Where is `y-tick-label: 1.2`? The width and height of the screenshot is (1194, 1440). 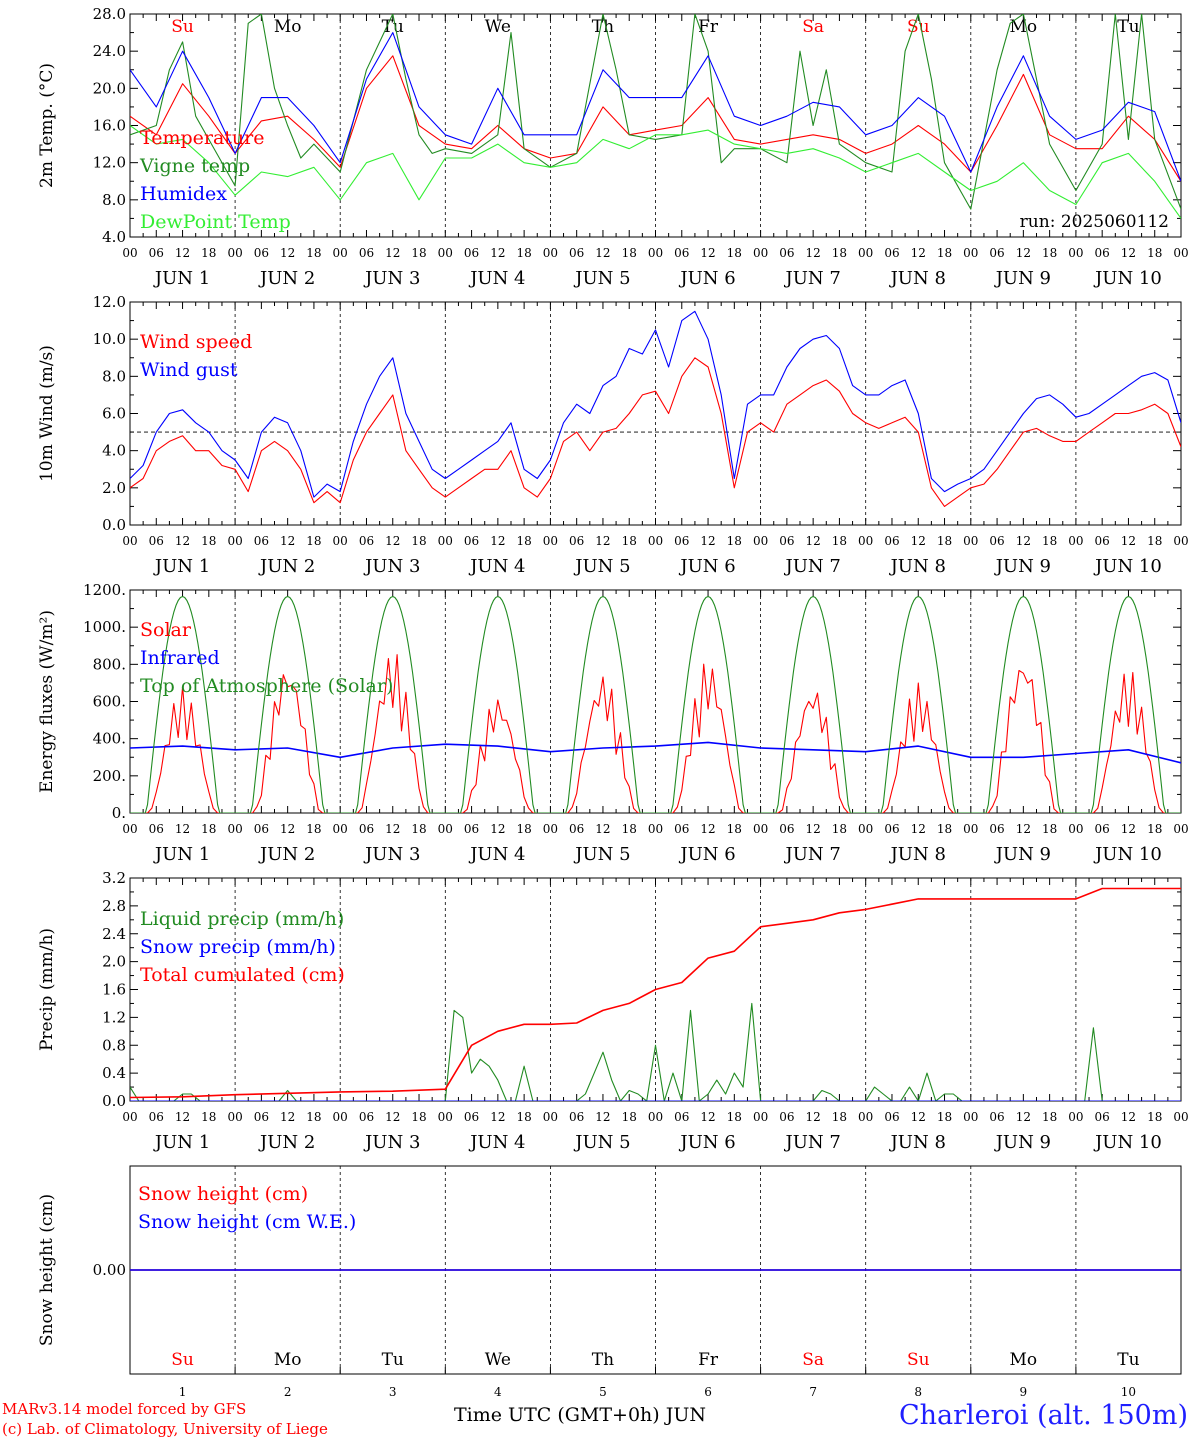
y-tick-label: 1.2 is located at coordinates (114, 1017).